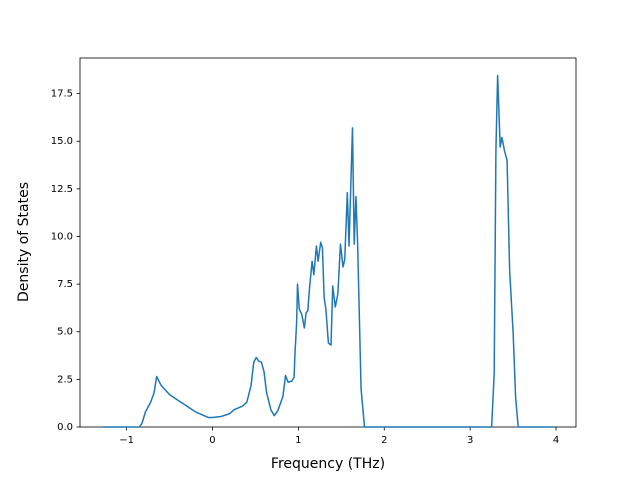 This screenshot has height=480, width=640. What do you see at coordinates (65, 284) in the screenshot?
I see `y-tick-label: 7.5` at bounding box center [65, 284].